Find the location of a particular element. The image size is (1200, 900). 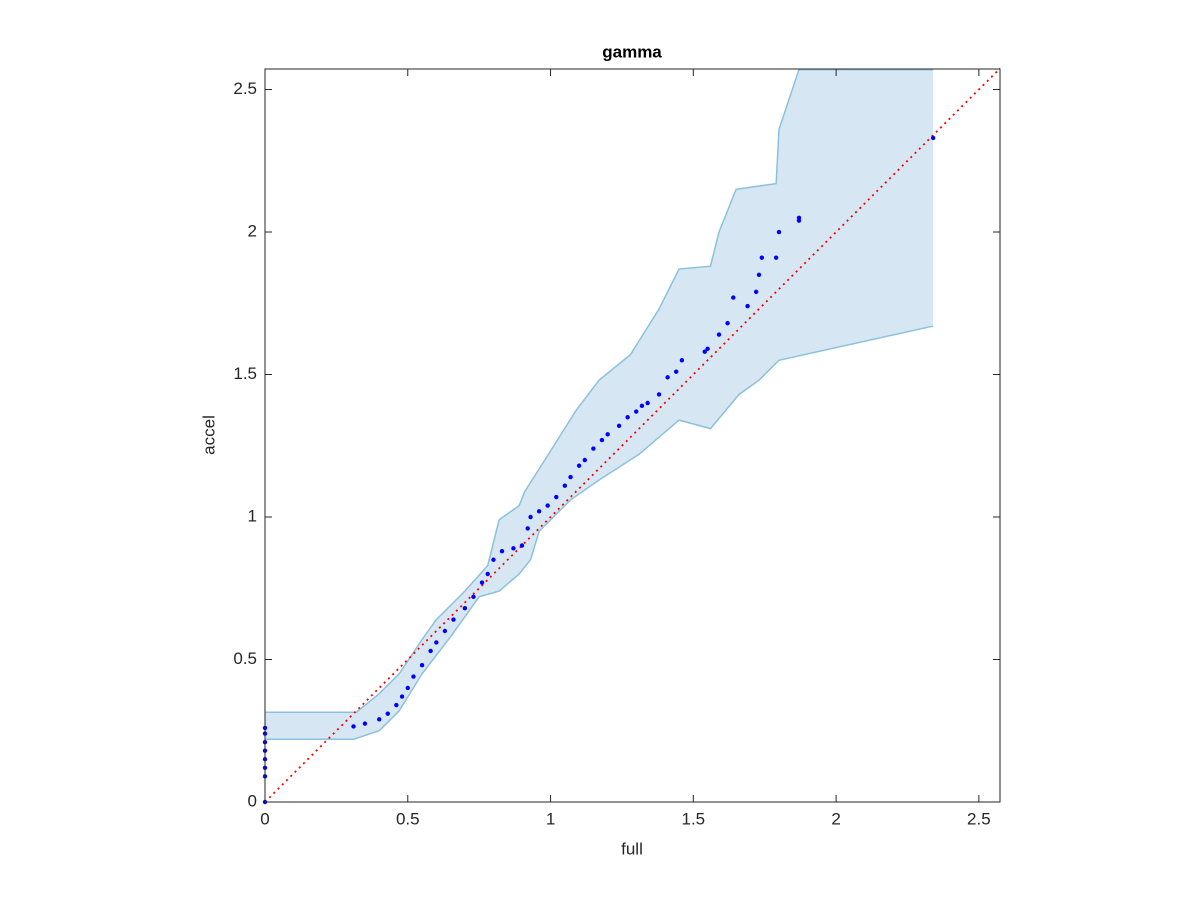

y-tick-label: 0 is located at coordinates (252, 800).